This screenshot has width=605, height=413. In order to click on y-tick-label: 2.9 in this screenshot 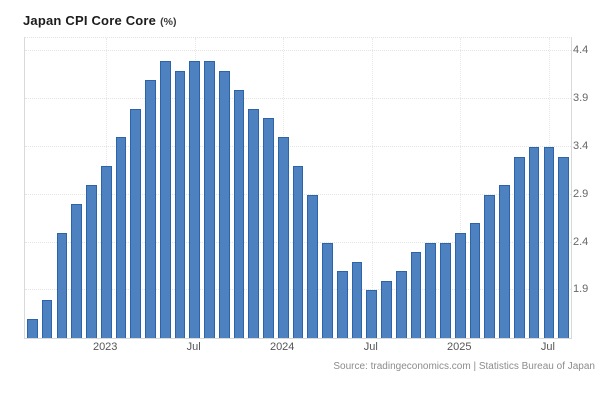, I will do `click(581, 193)`.